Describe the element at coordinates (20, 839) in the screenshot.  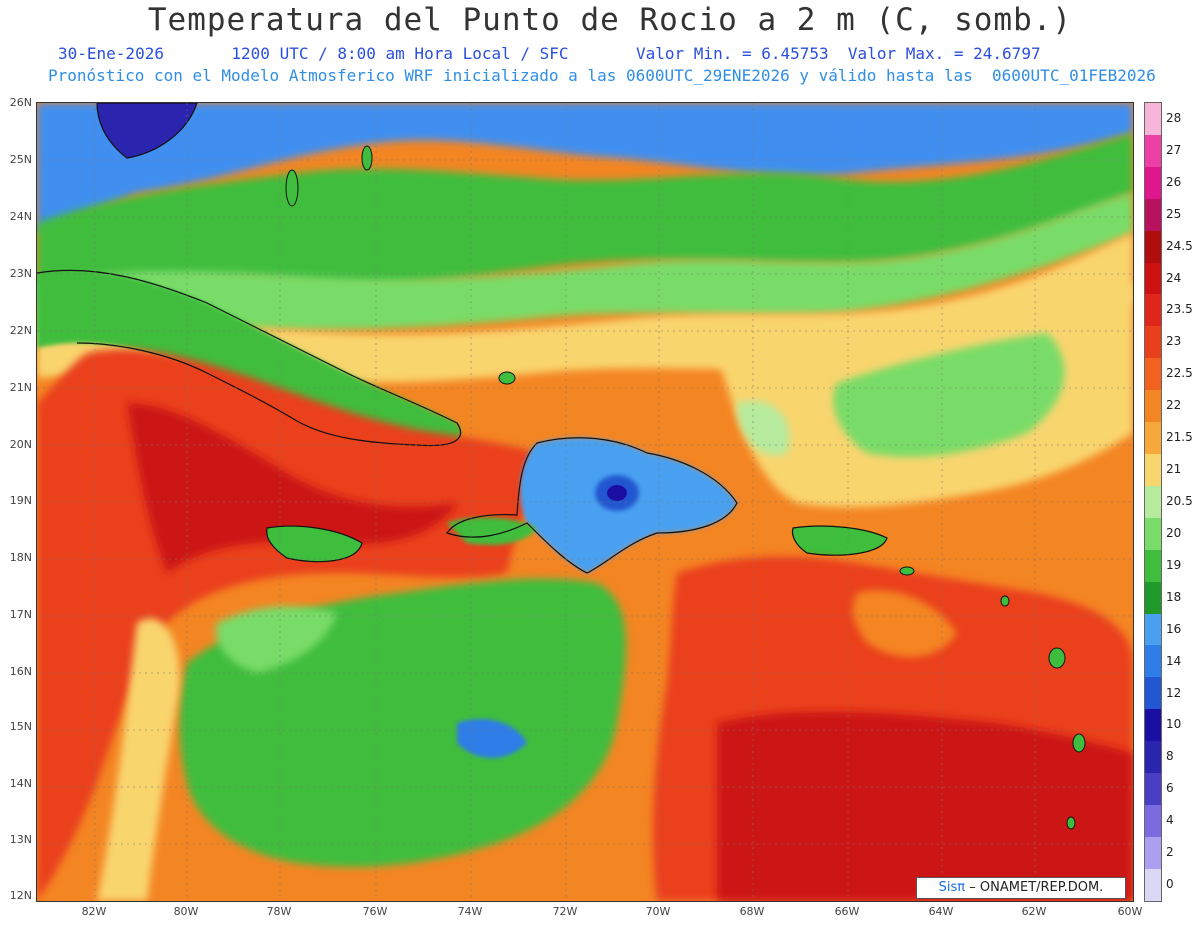
I see `lat-label: 13N` at that location.